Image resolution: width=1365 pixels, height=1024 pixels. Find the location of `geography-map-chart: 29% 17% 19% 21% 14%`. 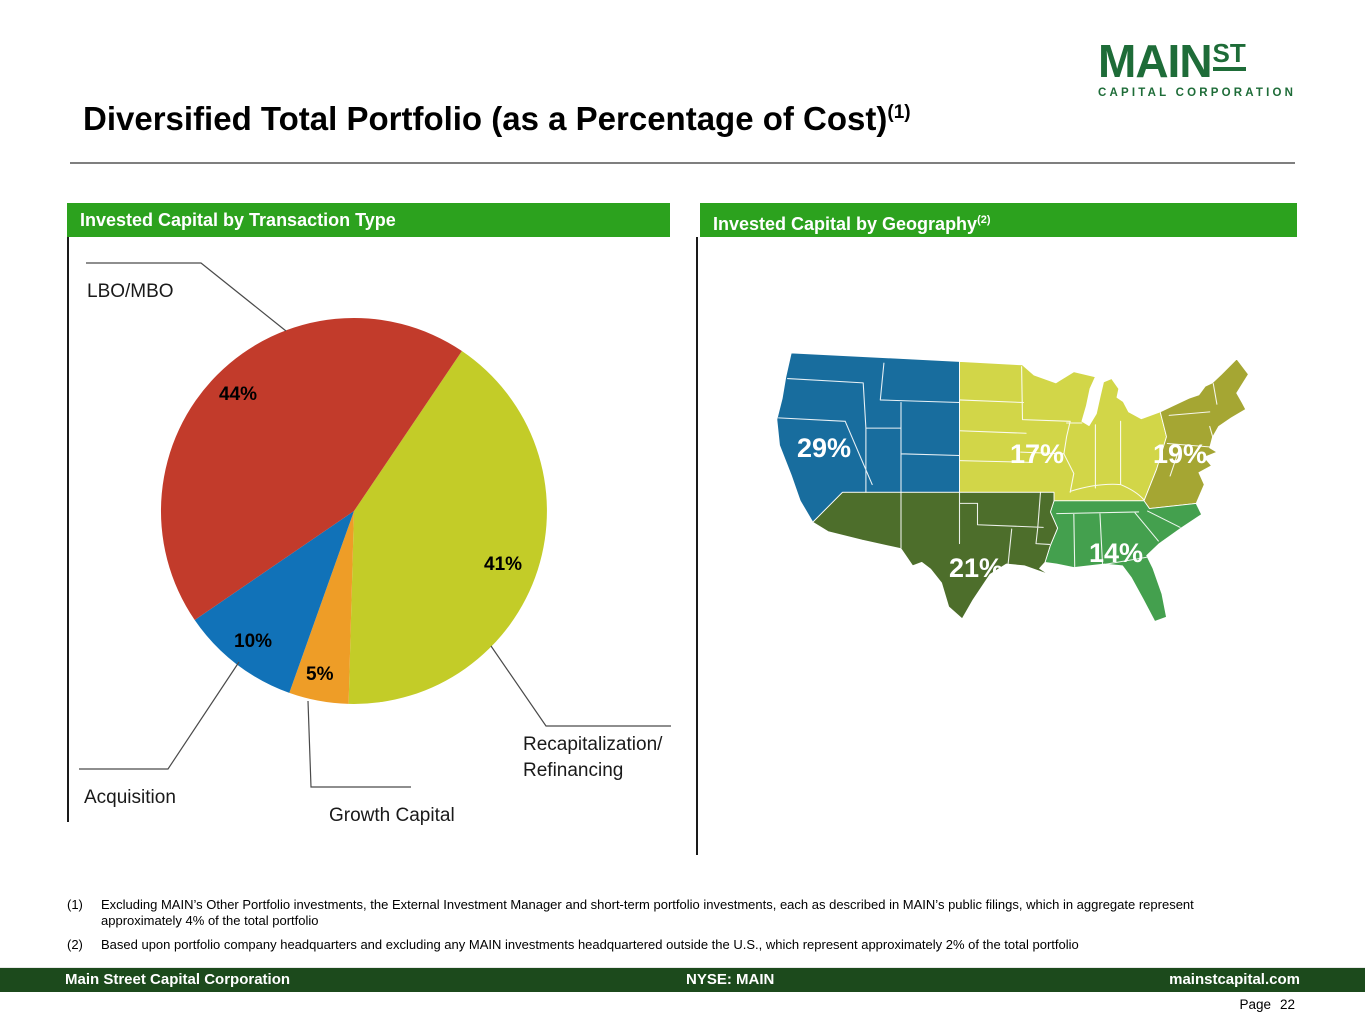

geography-map-chart: 29% 17% 19% 21% 14% is located at coordinates (1012, 487).